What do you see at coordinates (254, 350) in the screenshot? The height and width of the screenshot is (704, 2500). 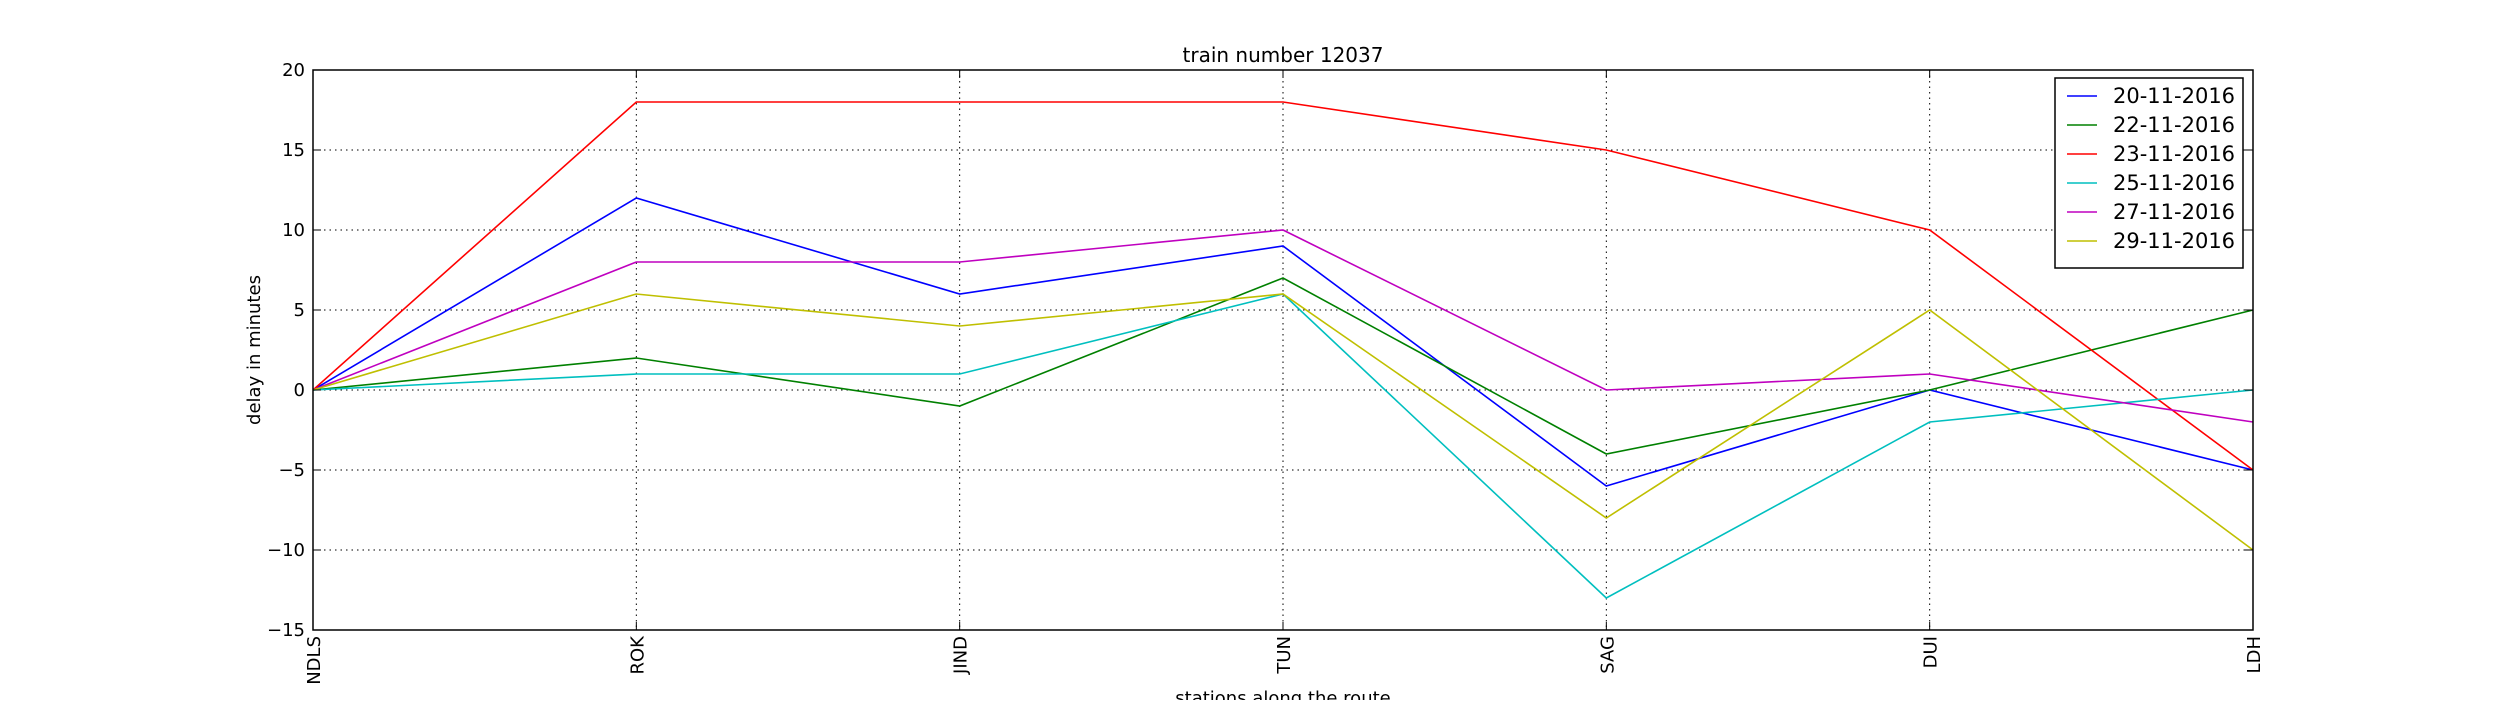 I see `y-axis-label: delay in minutes` at bounding box center [254, 350].